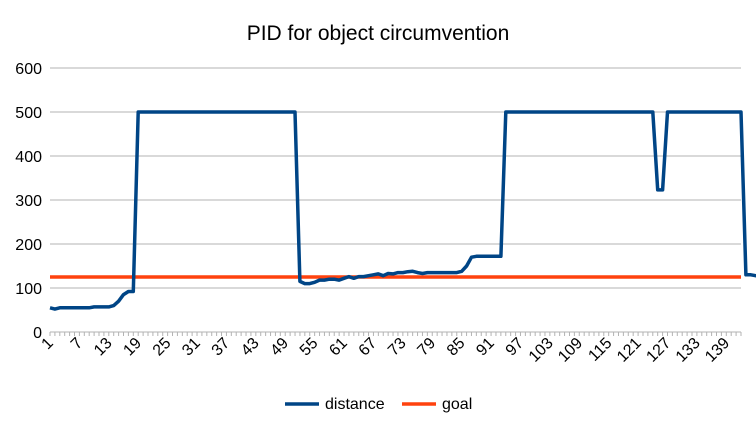  What do you see at coordinates (515, 347) in the screenshot?
I see `x-tick-label: 97` at bounding box center [515, 347].